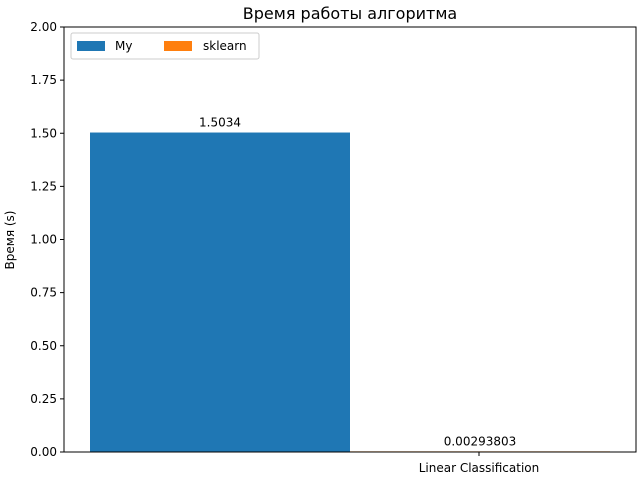 This screenshot has width=640, height=480. I want to click on x-axis-ticks: Linear Classification, so click(479, 463).